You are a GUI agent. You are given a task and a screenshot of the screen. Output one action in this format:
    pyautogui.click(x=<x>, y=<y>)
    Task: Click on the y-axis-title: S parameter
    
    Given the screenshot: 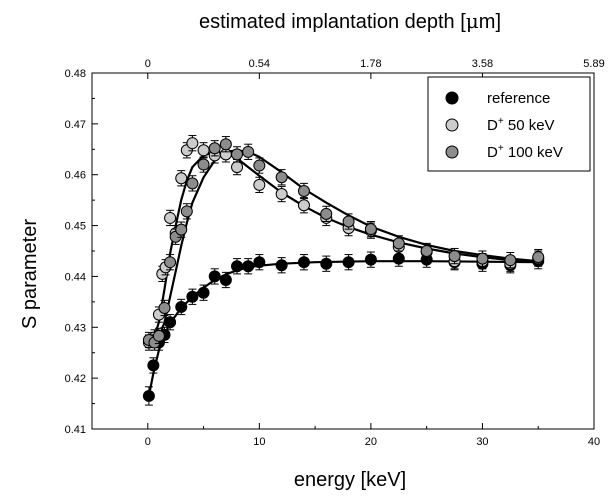 What is the action you would take?
    pyautogui.click(x=30, y=274)
    